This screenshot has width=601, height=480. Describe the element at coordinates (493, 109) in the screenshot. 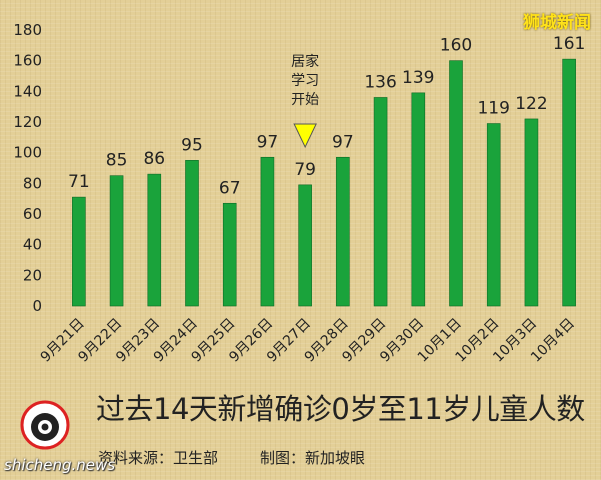

I see `data-label: 119` at that location.